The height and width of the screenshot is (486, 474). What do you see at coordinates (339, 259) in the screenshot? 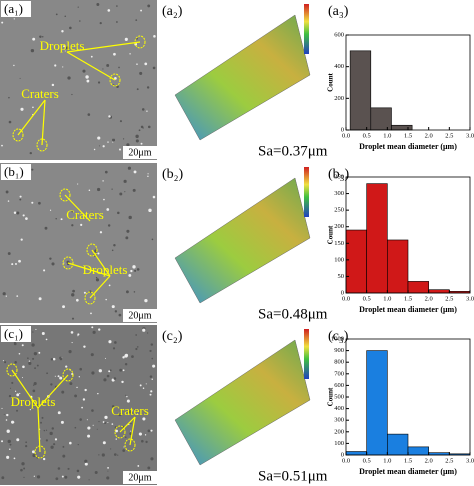
I see `y-tick-label: 100` at bounding box center [339, 259].